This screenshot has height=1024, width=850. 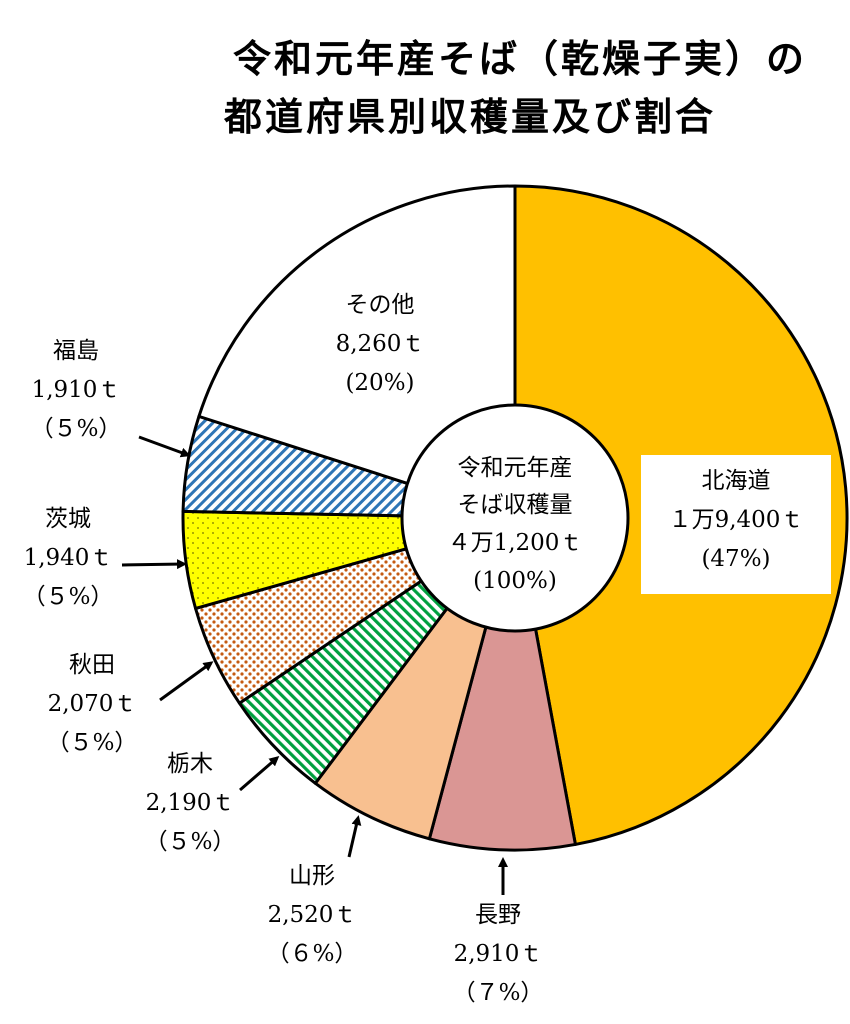 What do you see at coordinates (498, 993) in the screenshot?
I see `slice-label-nagano-pct: （７%）` at bounding box center [498, 993].